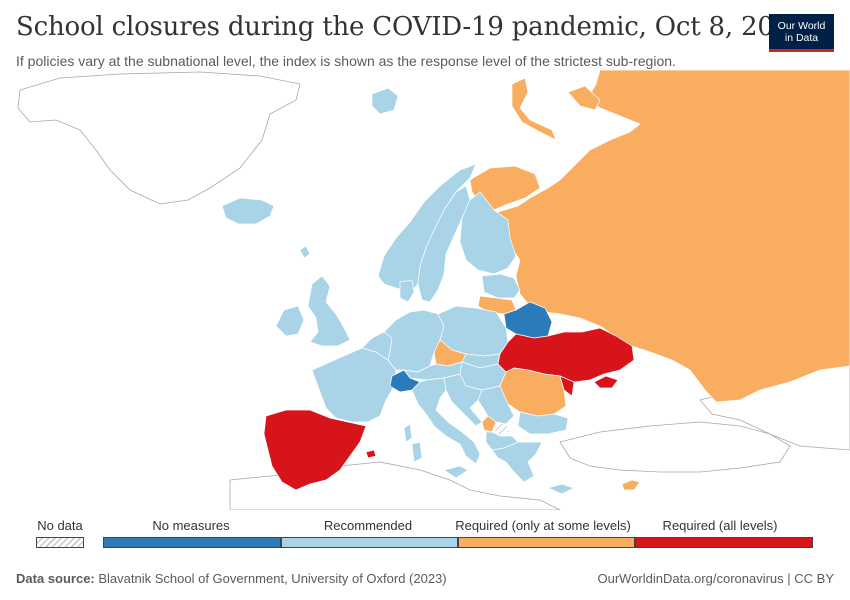 The width and height of the screenshot is (850, 600). What do you see at coordinates (606, 382) in the screenshot?
I see `crimea-shape` at bounding box center [606, 382].